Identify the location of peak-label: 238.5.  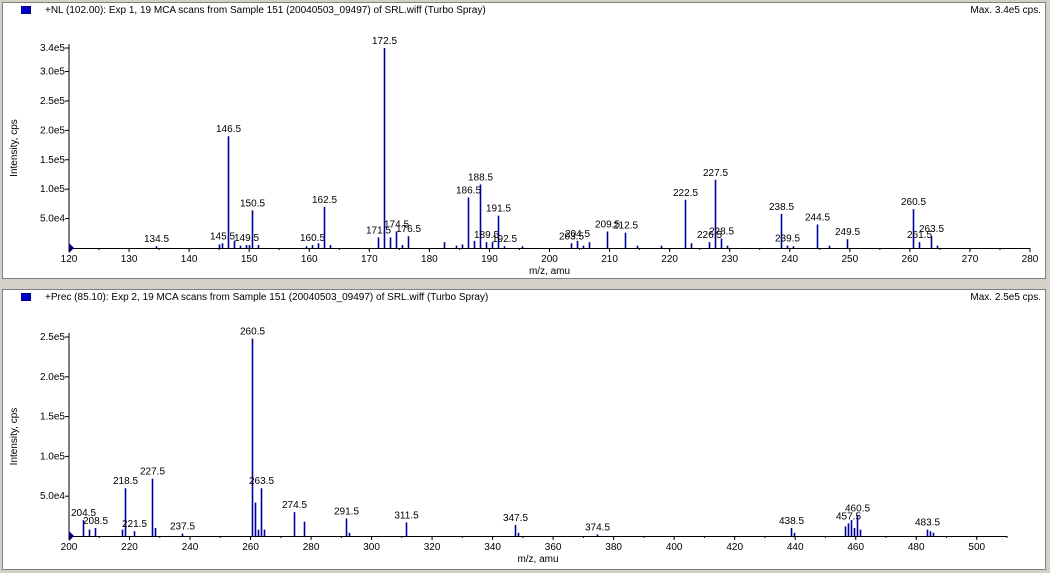
(781, 207).